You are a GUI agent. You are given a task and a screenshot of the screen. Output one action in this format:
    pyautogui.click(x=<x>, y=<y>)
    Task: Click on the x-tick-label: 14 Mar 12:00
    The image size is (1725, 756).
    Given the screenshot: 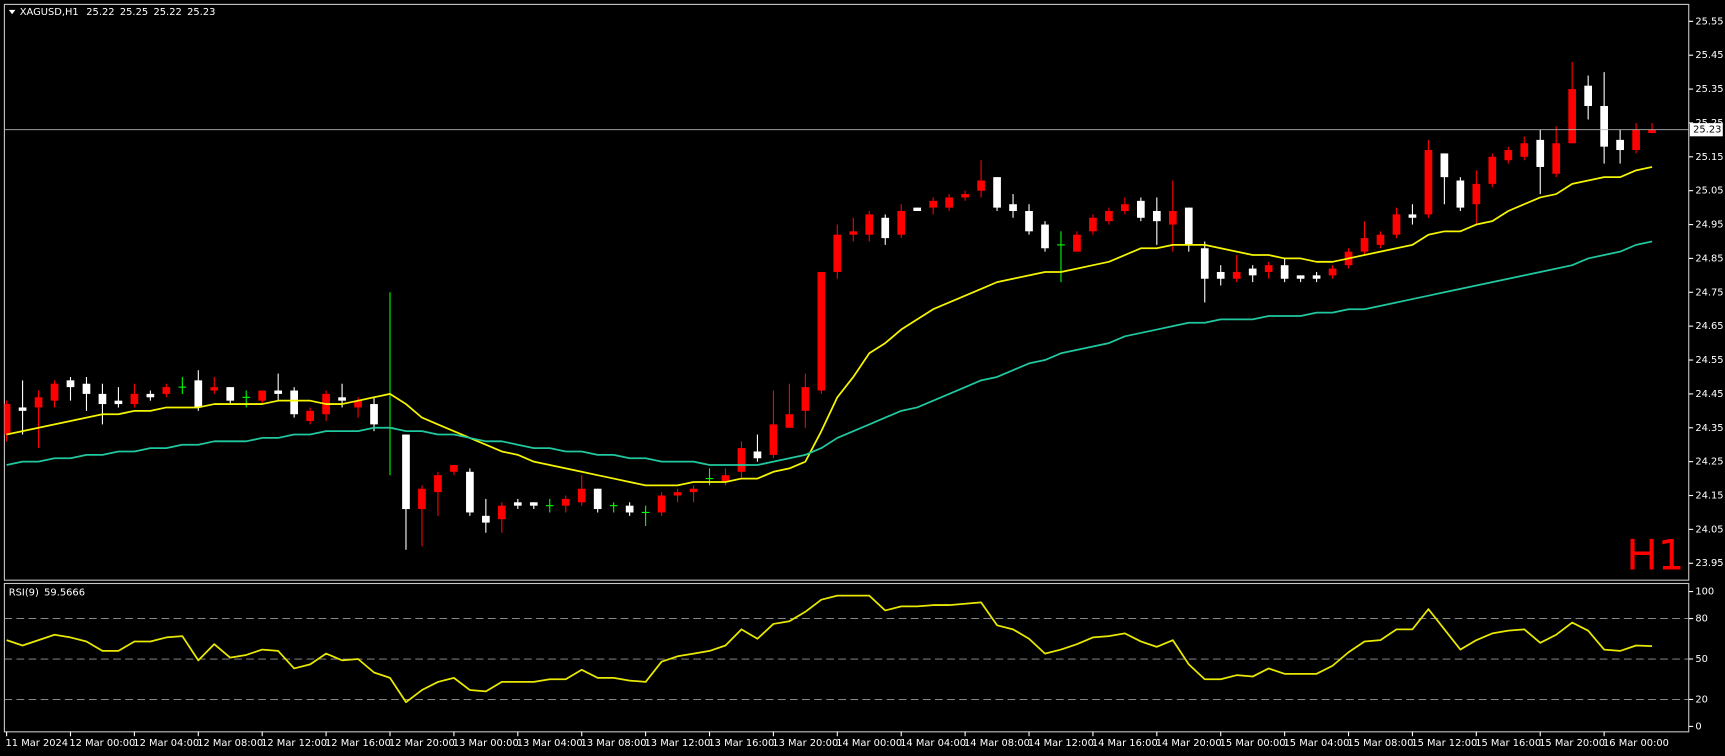 What is the action you would take?
    pyautogui.click(x=1061, y=743)
    